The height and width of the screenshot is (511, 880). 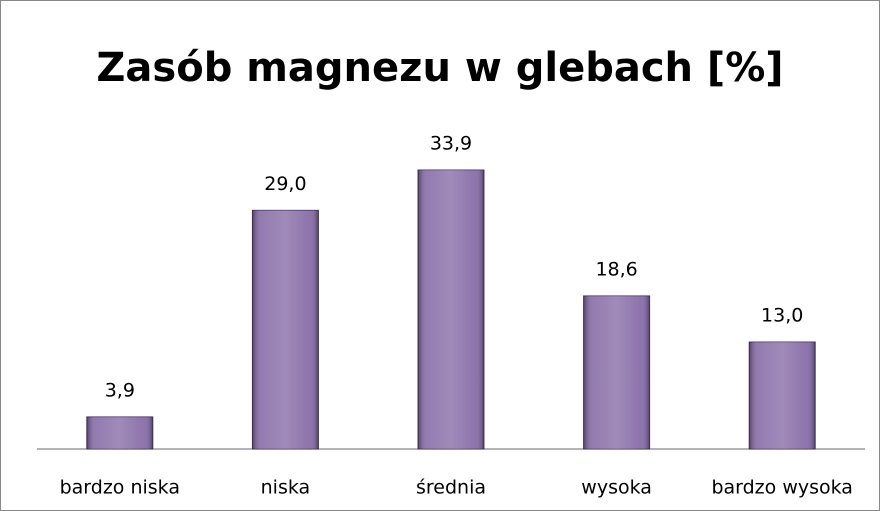 I want to click on value-label: 33,9, so click(x=451, y=144).